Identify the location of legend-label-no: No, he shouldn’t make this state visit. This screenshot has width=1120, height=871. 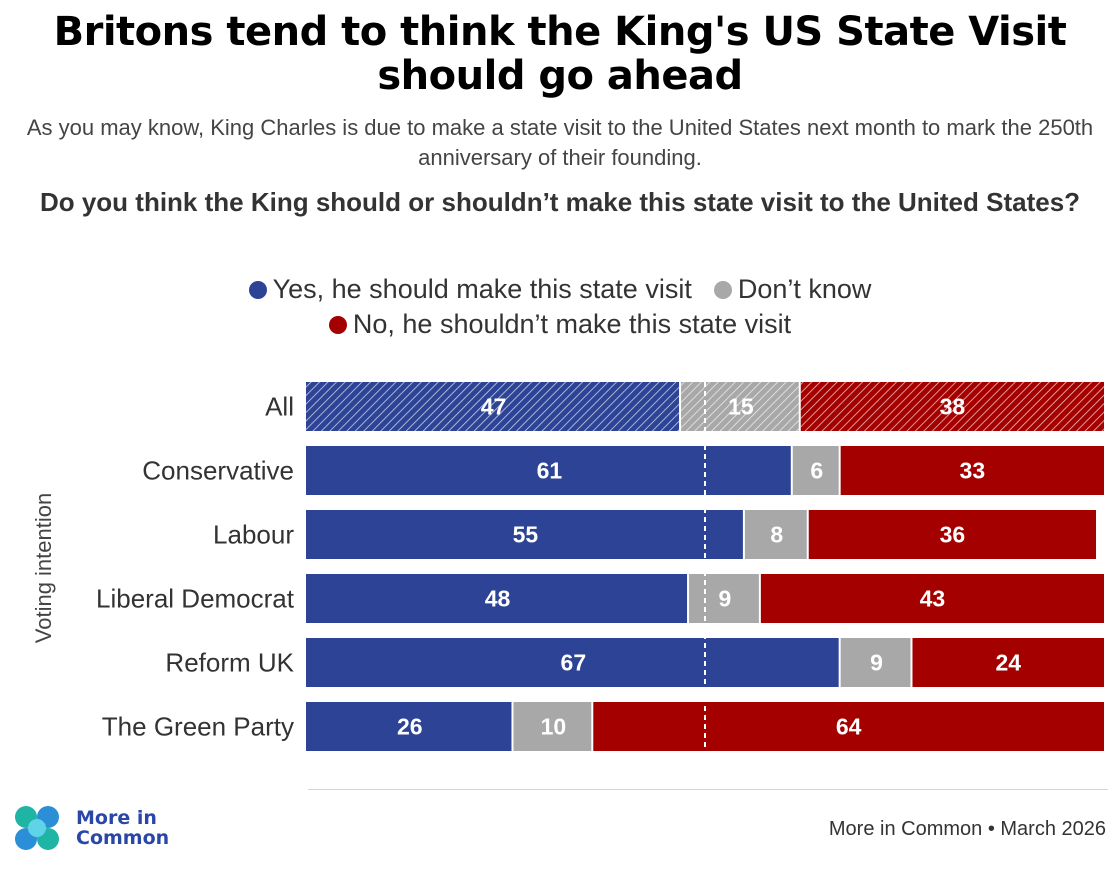
(572, 324).